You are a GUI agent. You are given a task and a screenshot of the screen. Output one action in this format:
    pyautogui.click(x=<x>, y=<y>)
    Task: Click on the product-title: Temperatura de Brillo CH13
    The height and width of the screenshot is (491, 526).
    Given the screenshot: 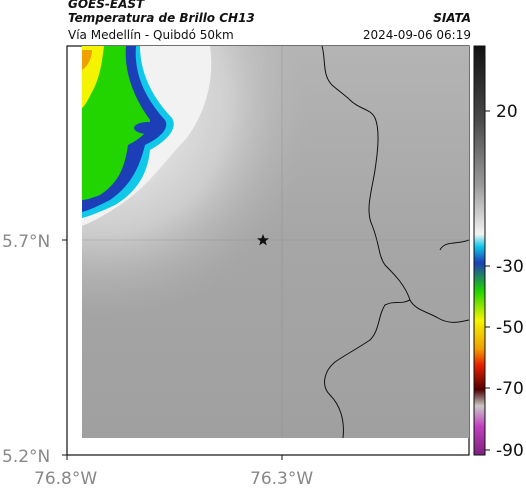 What is the action you would take?
    pyautogui.click(x=161, y=18)
    